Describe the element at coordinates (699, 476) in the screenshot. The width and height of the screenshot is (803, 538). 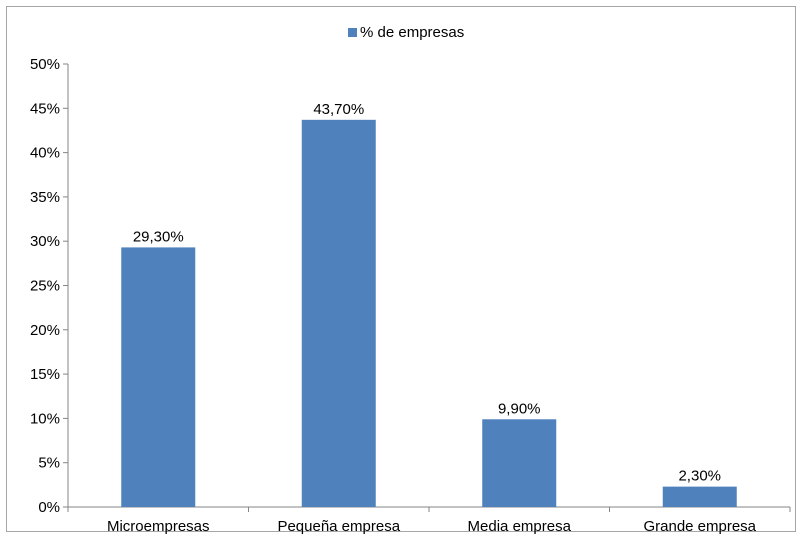
I see `data-label: 2,30%` at that location.